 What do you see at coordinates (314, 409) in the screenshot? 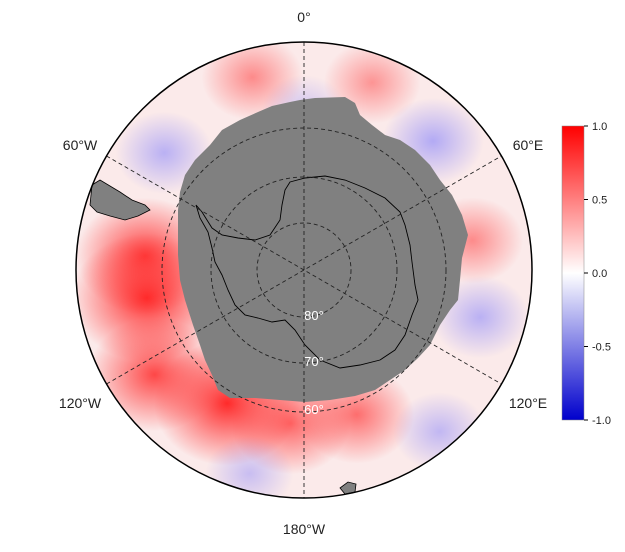
I see `lat-label-60: 60°` at bounding box center [314, 409].